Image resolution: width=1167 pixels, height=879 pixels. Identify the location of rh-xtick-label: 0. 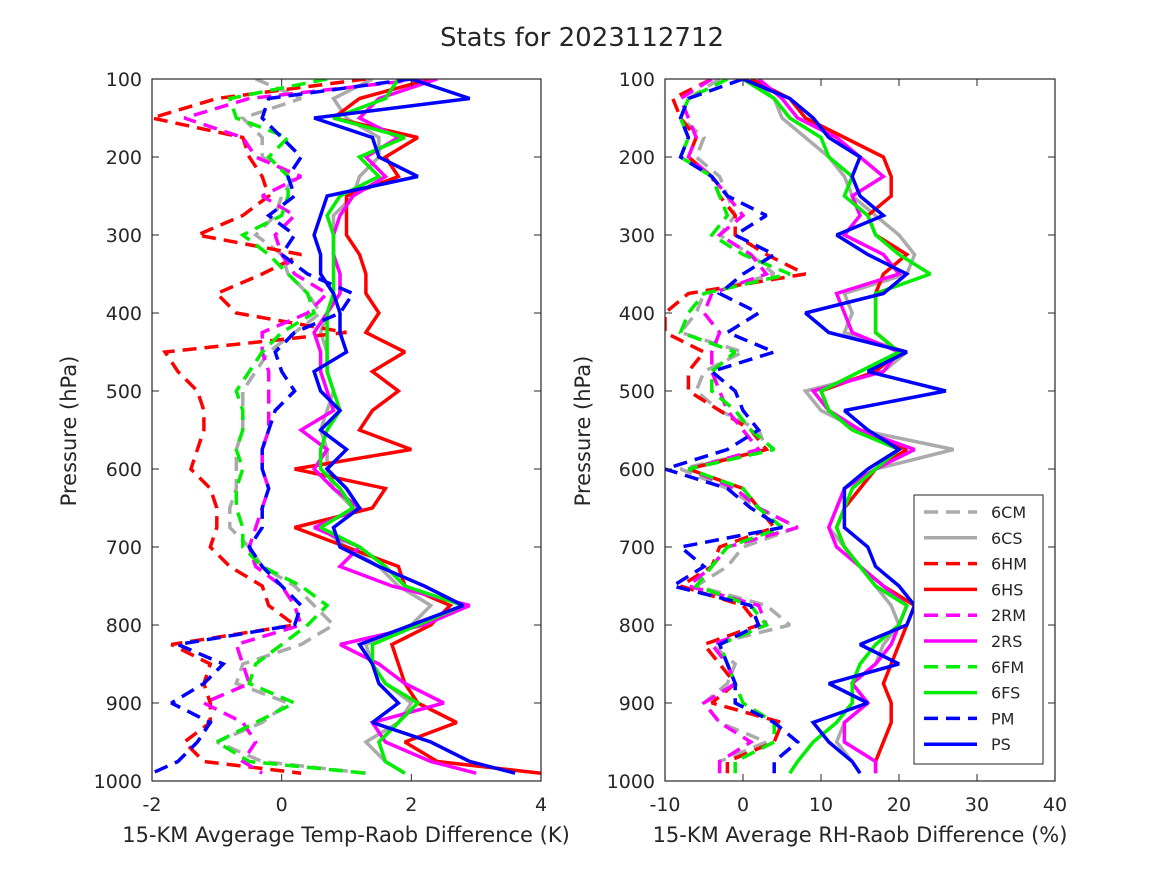
(743, 805).